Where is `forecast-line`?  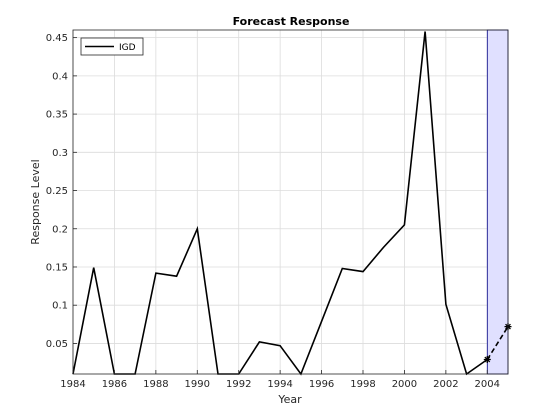 forecast-line is located at coordinates (497, 343).